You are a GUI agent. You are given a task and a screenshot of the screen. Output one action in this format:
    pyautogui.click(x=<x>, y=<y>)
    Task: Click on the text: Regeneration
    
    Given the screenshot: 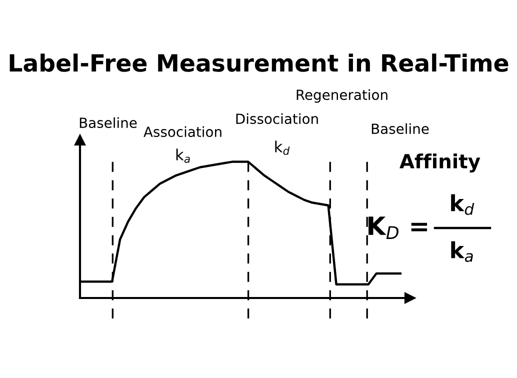 What is the action you would take?
    pyautogui.click(x=342, y=96)
    